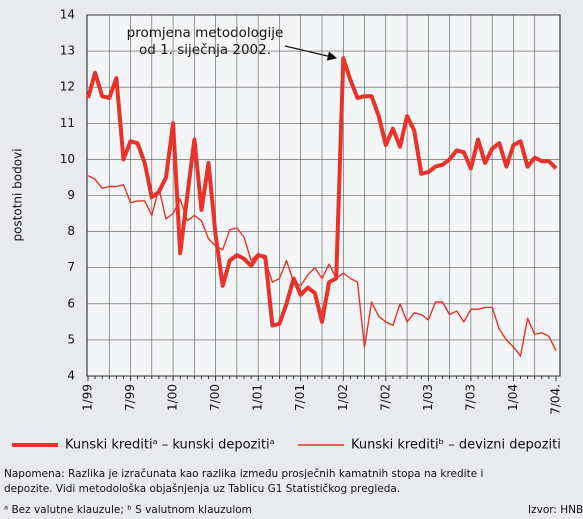 This screenshot has height=519, width=583. What do you see at coordinates (513, 397) in the screenshot?
I see `x-tick-label: 1/04` at bounding box center [513, 397].